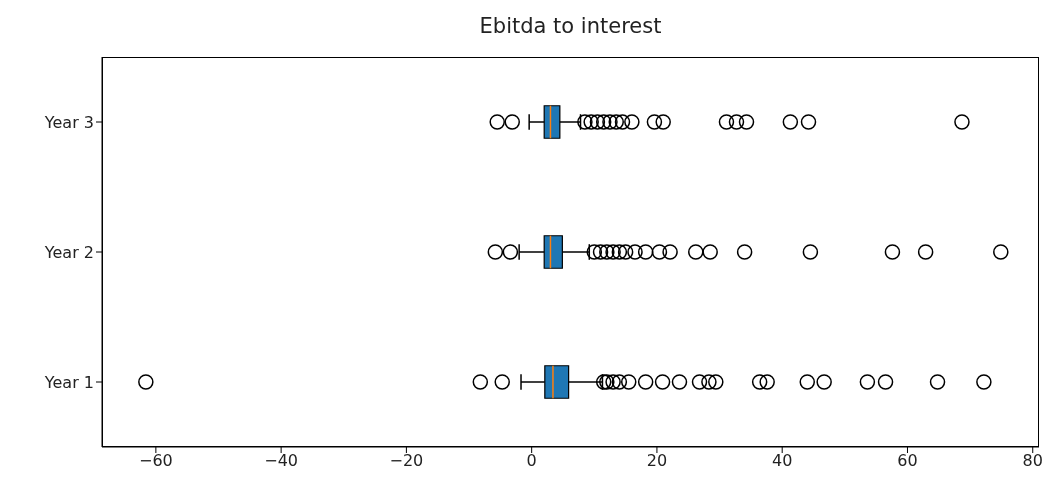 This screenshot has height=486, width=1049. Describe the element at coordinates (68, 122) in the screenshot. I see `y-tick-label: Year 3` at that location.